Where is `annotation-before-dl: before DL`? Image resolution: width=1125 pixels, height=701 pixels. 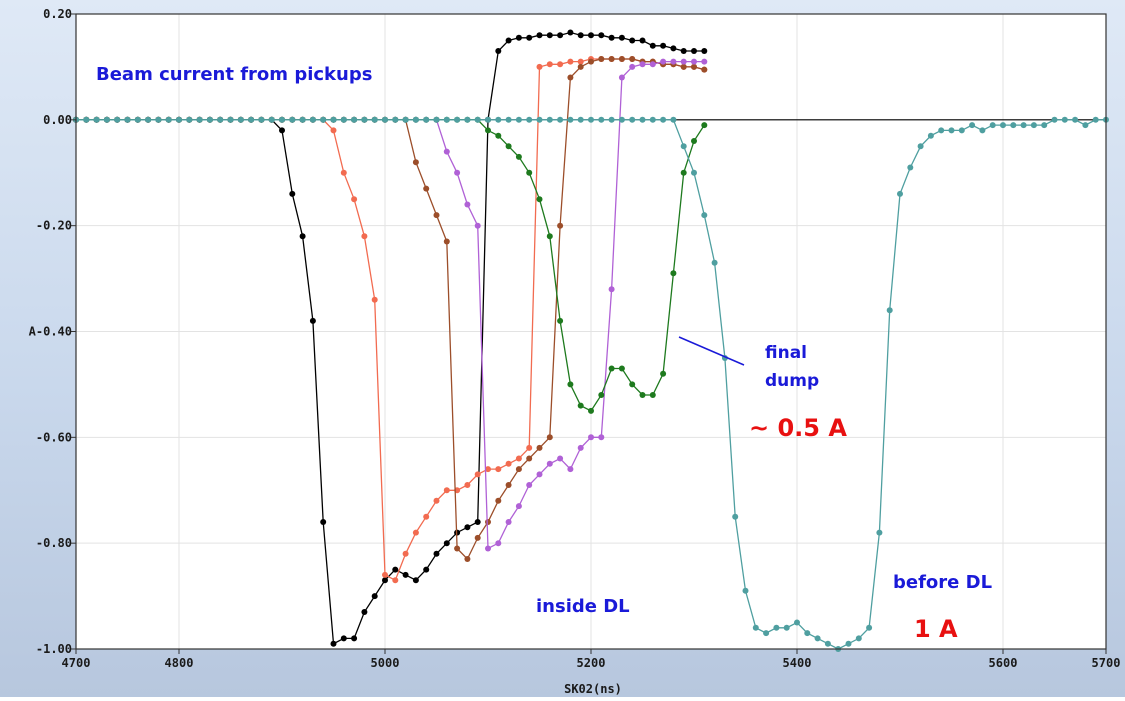
annotation-before-dl: before DL is located at coordinates (942, 582).